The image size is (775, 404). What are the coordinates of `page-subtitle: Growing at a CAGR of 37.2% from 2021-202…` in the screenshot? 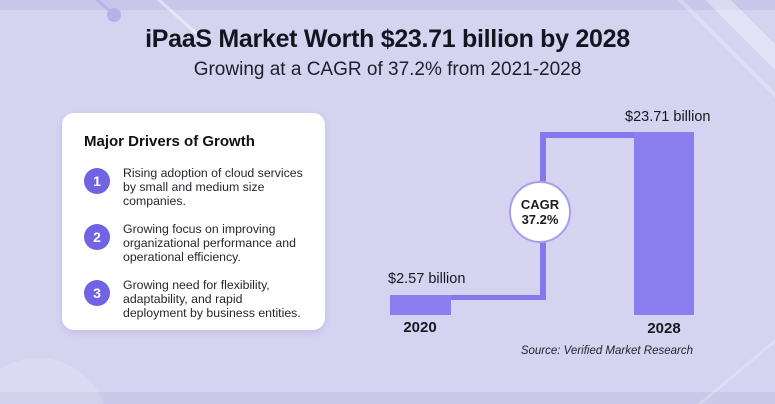 It's located at (387, 69).